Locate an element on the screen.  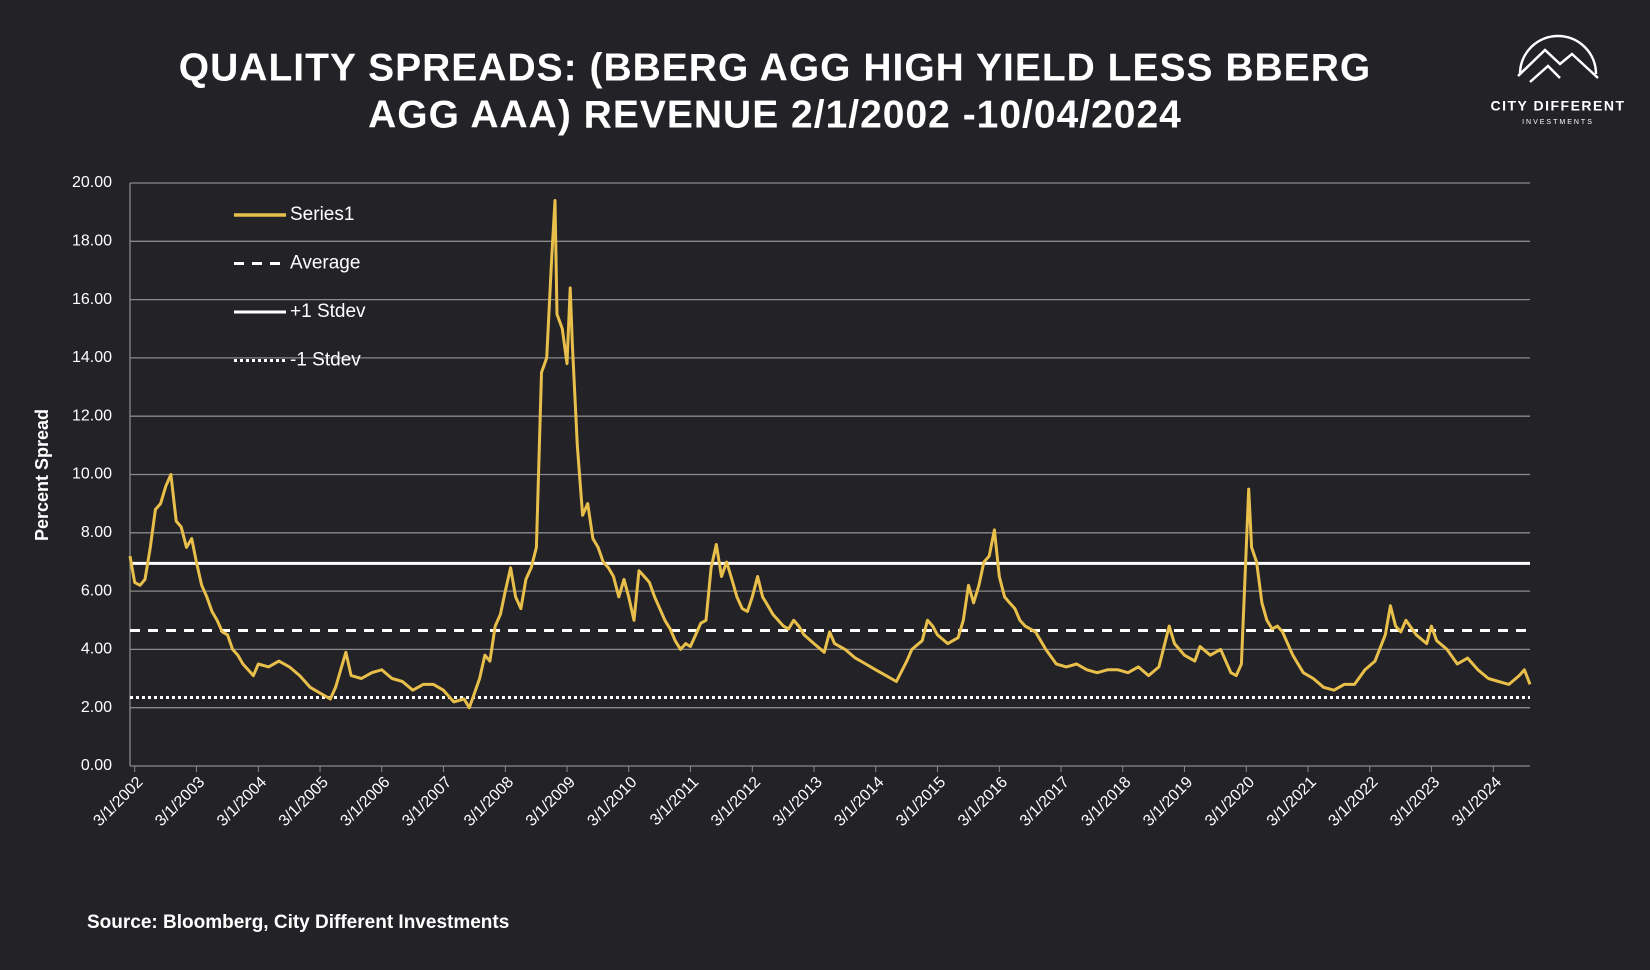
y-tick-label: 12.00 is located at coordinates (92, 415).